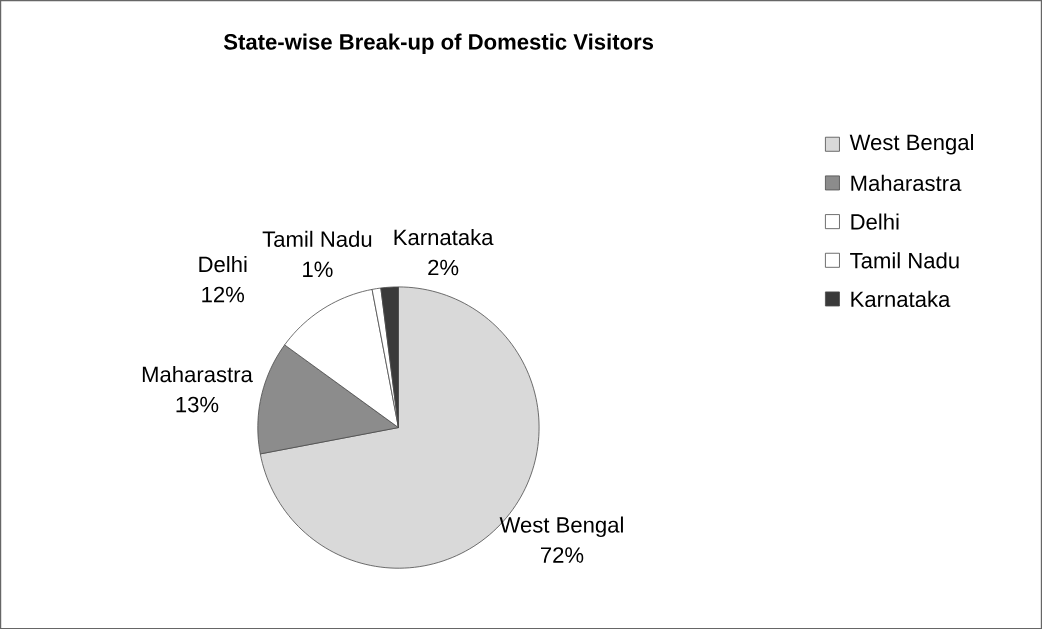 This screenshot has height=629, width=1042. What do you see at coordinates (318, 269) in the screenshot?
I see `data-label: 1%` at bounding box center [318, 269].